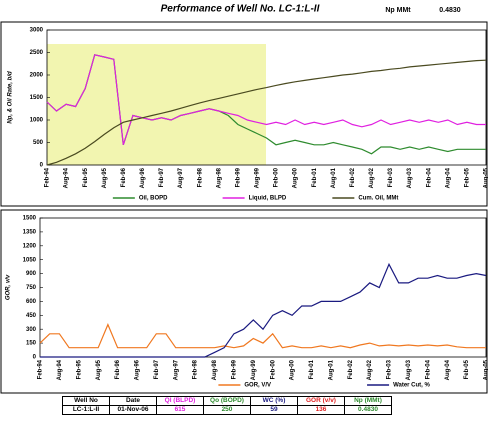 The height and width of the screenshot is (421, 488). What do you see at coordinates (274, 401) in the screenshot?
I see `column-header: WC (%)` at bounding box center [274, 401].